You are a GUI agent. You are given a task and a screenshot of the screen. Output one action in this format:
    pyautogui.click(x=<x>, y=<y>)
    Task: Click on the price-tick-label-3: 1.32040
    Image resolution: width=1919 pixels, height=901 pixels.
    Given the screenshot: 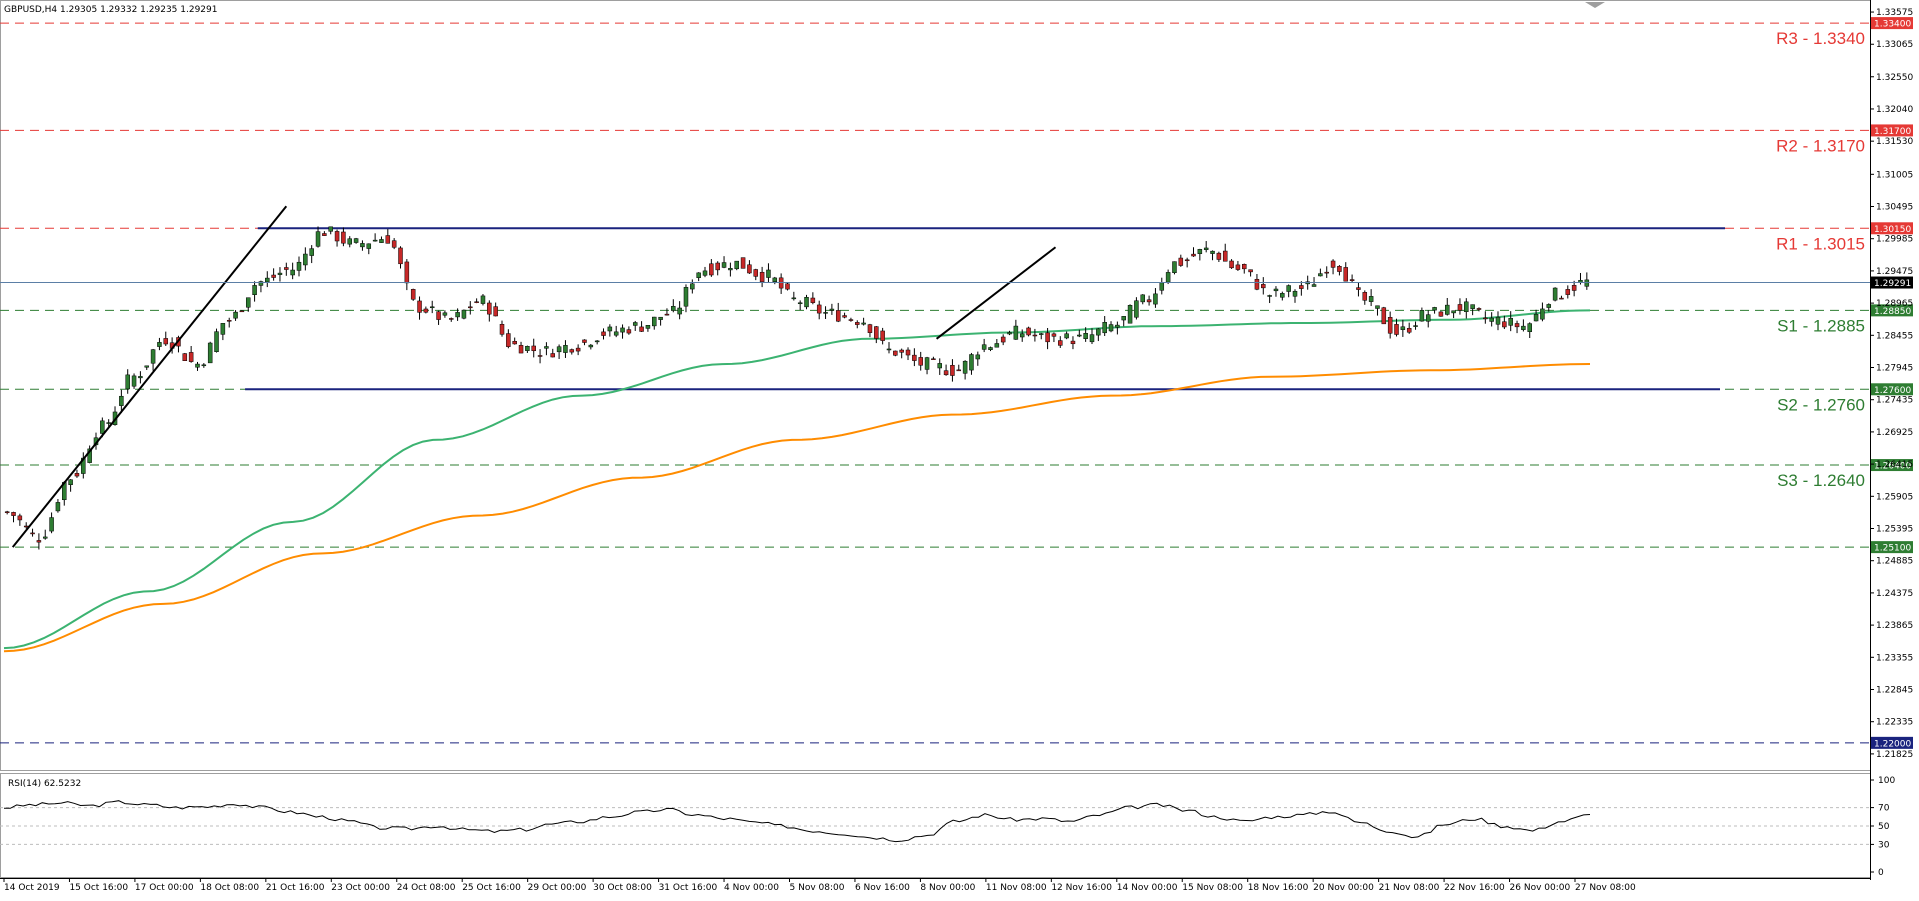 What is the action you would take?
    pyautogui.click(x=1894, y=110)
    